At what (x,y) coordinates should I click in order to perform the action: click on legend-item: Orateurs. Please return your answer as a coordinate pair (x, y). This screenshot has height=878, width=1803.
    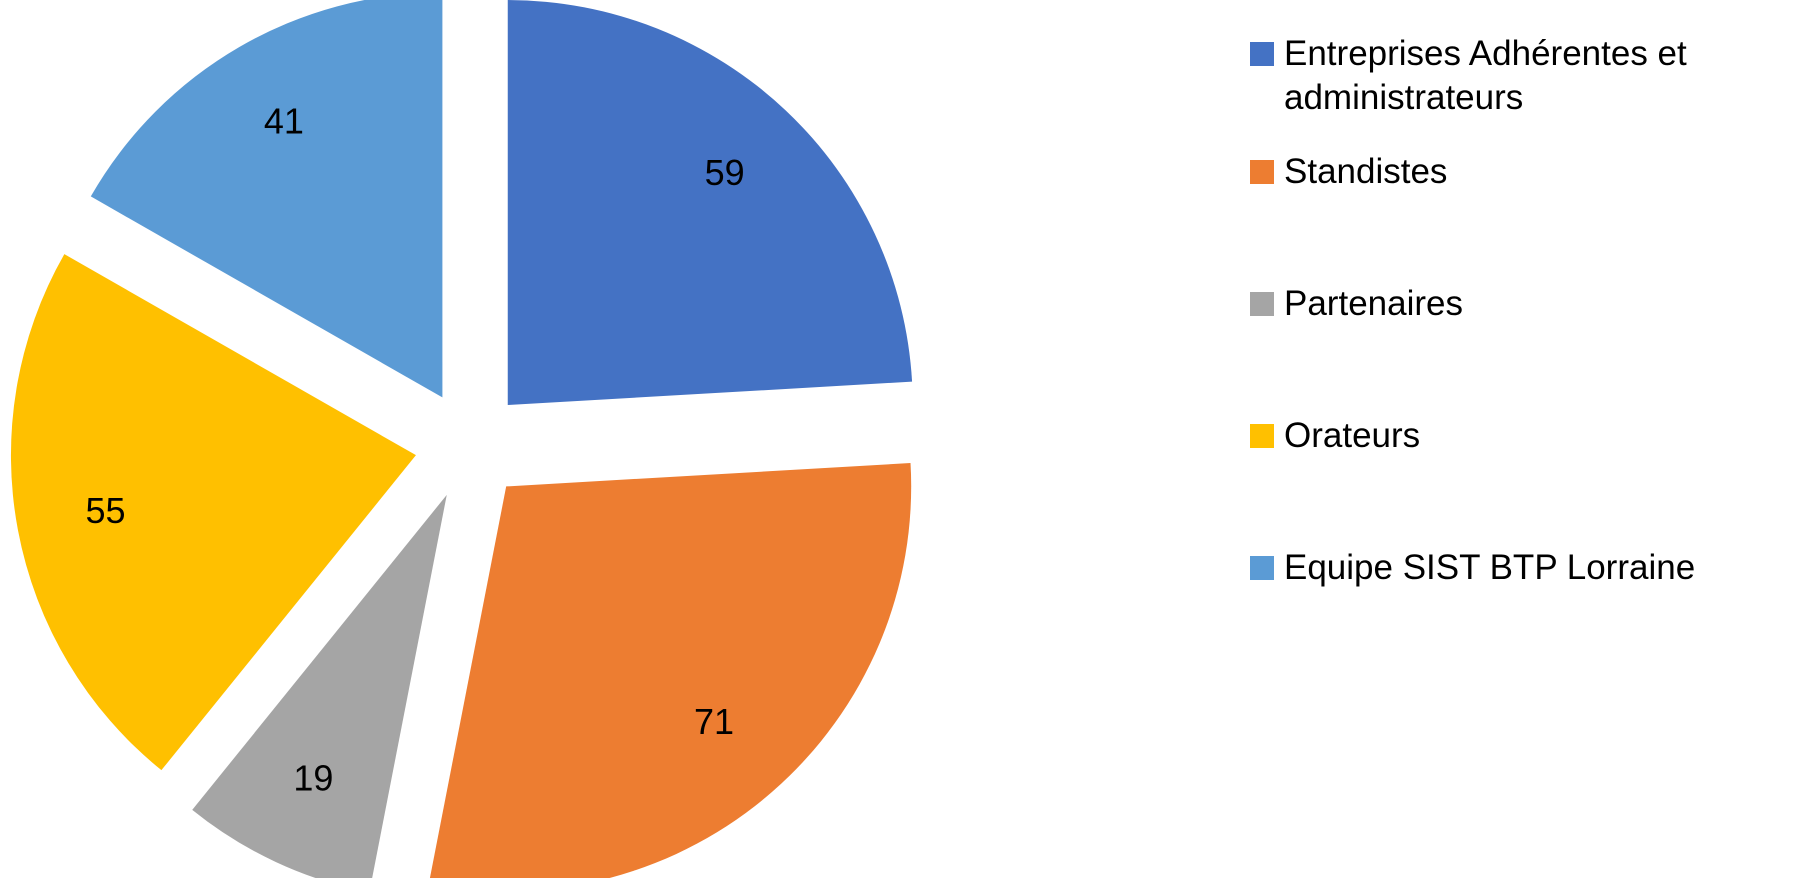
    Looking at the image, I should click on (1500, 436).